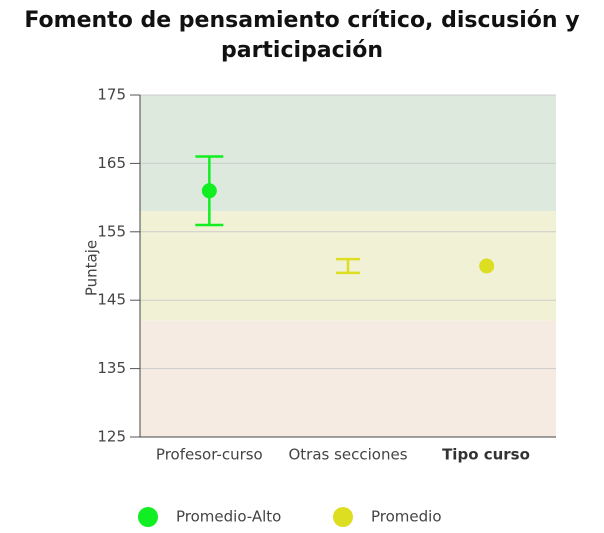 This screenshot has width=604, height=533. What do you see at coordinates (111, 231) in the screenshot?
I see `y-tick-label: 155` at bounding box center [111, 231].